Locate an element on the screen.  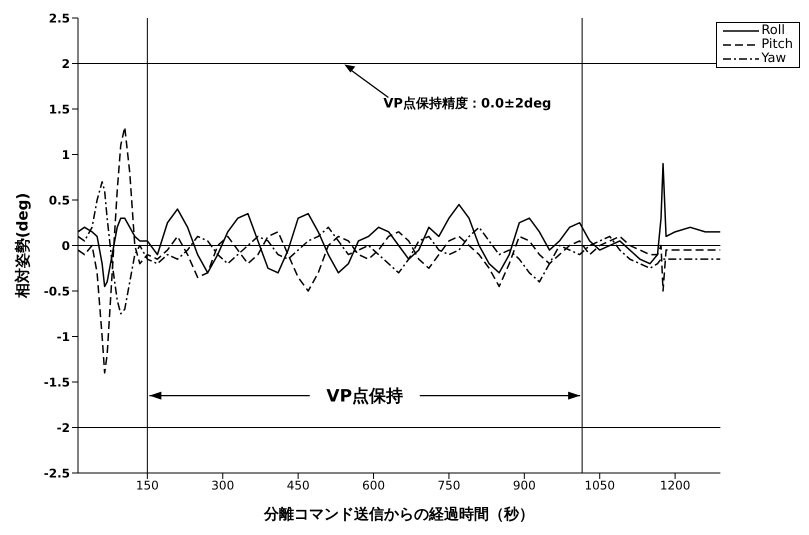
annotation: VP点保持精度：0.0±2deg is located at coordinates (467, 104).